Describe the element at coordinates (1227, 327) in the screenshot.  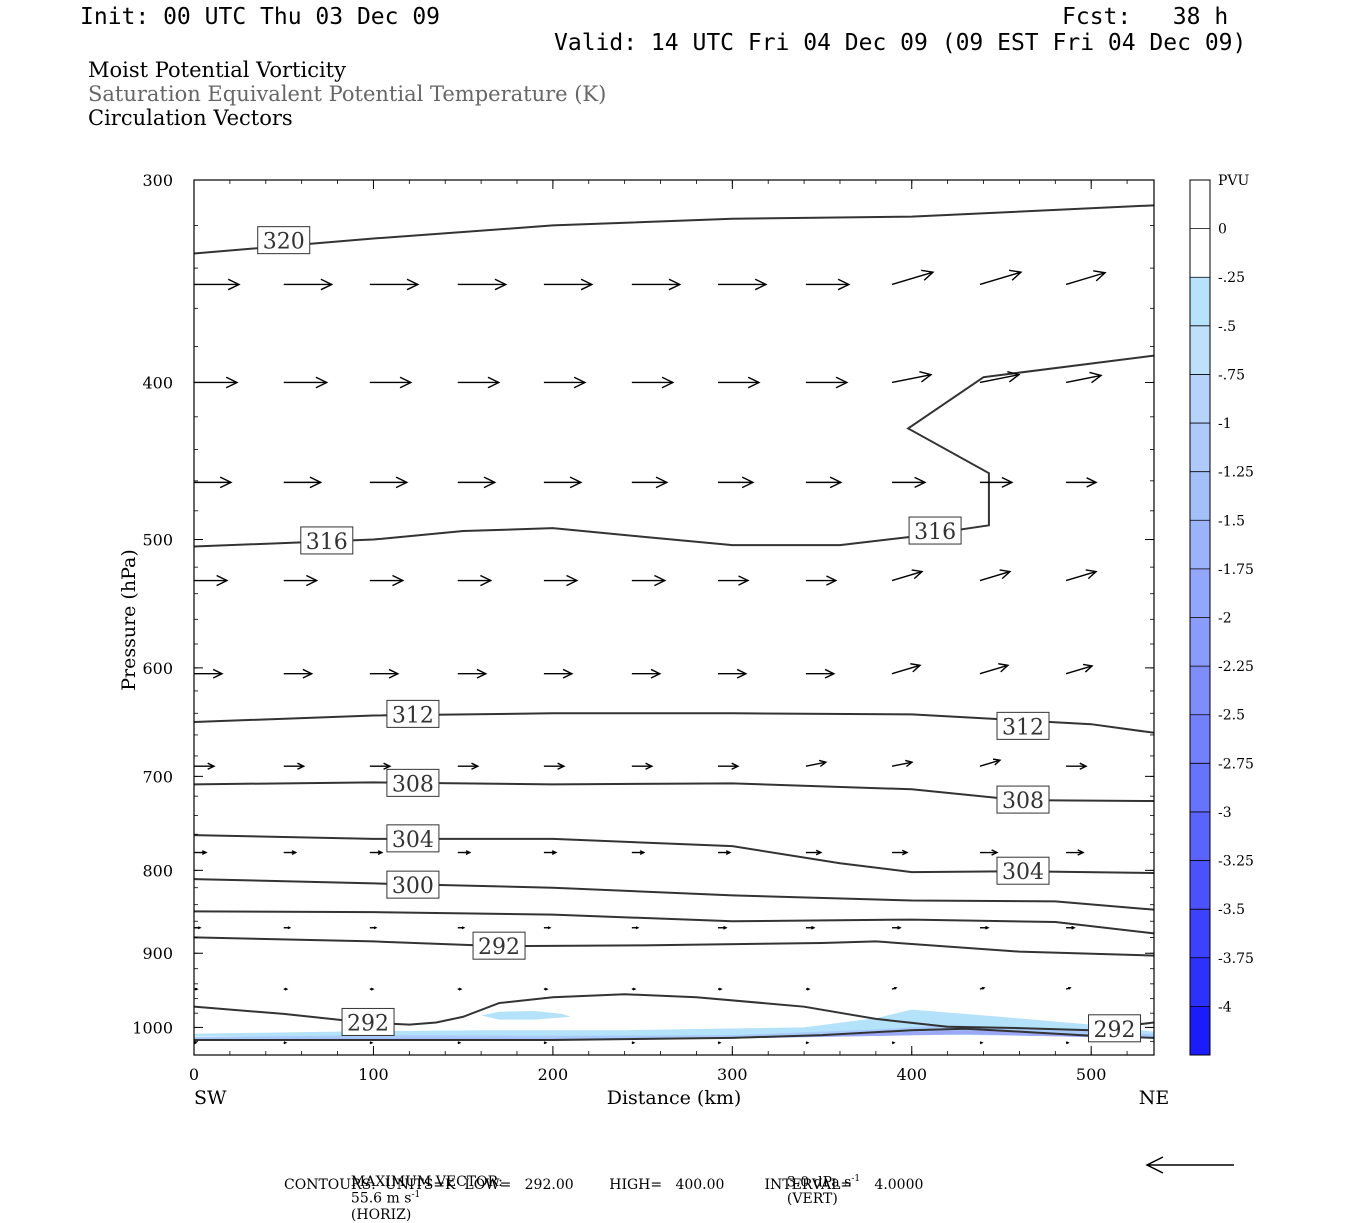
I see `colorbar-label: -.5` at that location.